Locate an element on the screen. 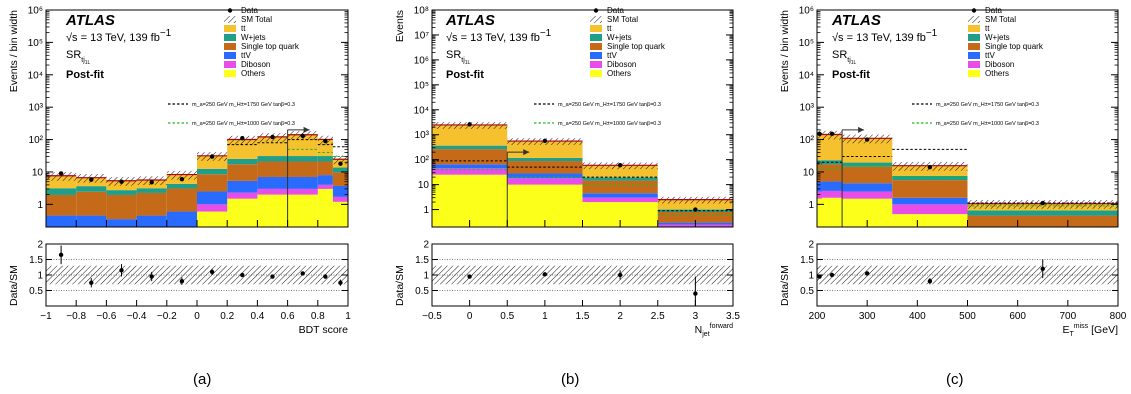 This screenshot has width=1131, height=394. x-axis-label-unit: [GeV] is located at coordinates (1104, 330).